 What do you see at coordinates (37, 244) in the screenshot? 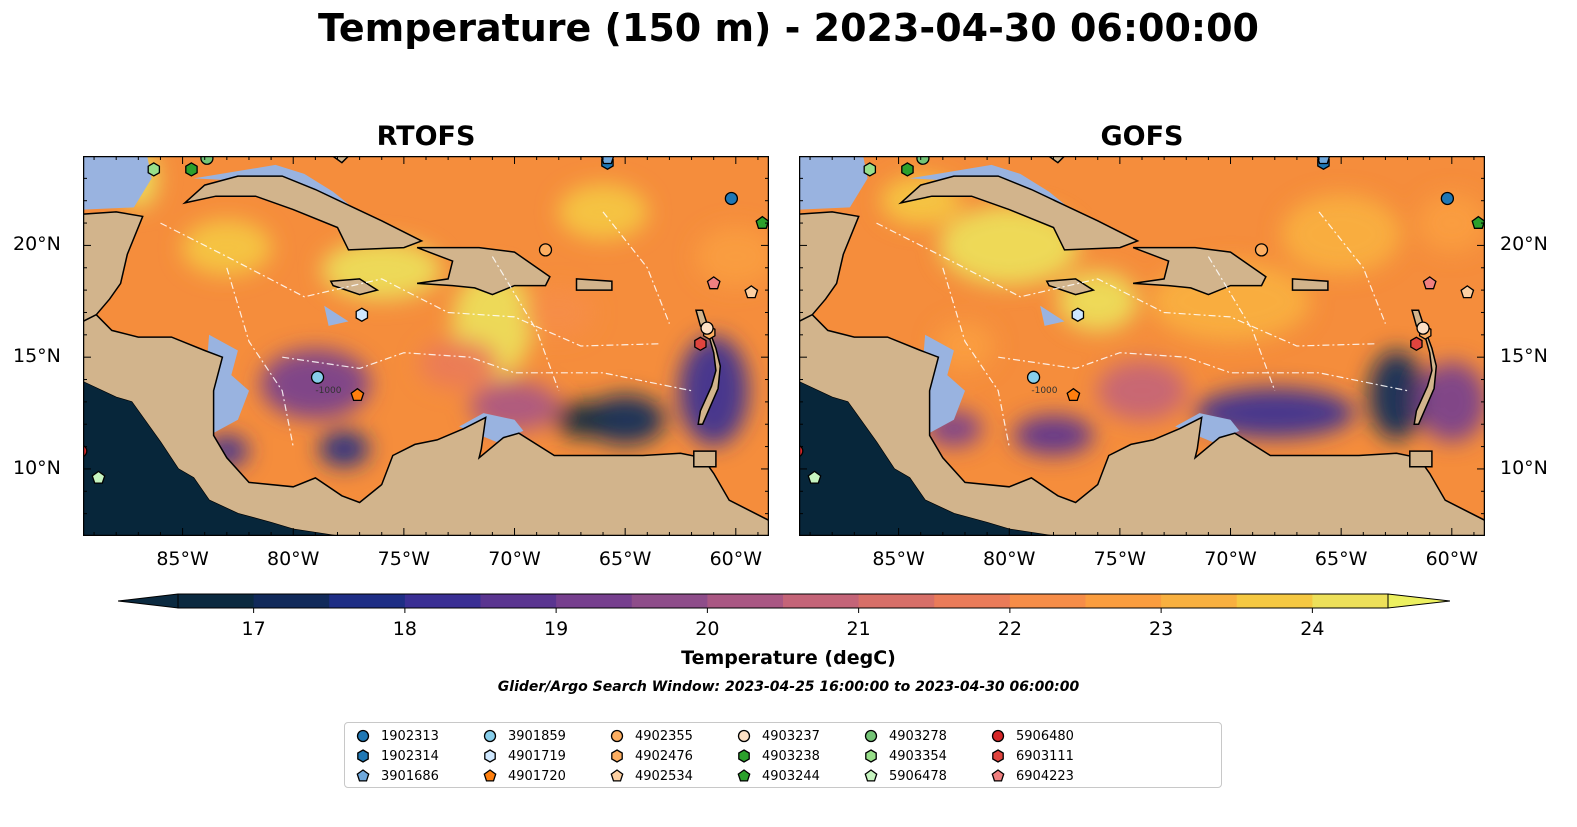
I see `lat-label-left: 20°N` at bounding box center [37, 244].